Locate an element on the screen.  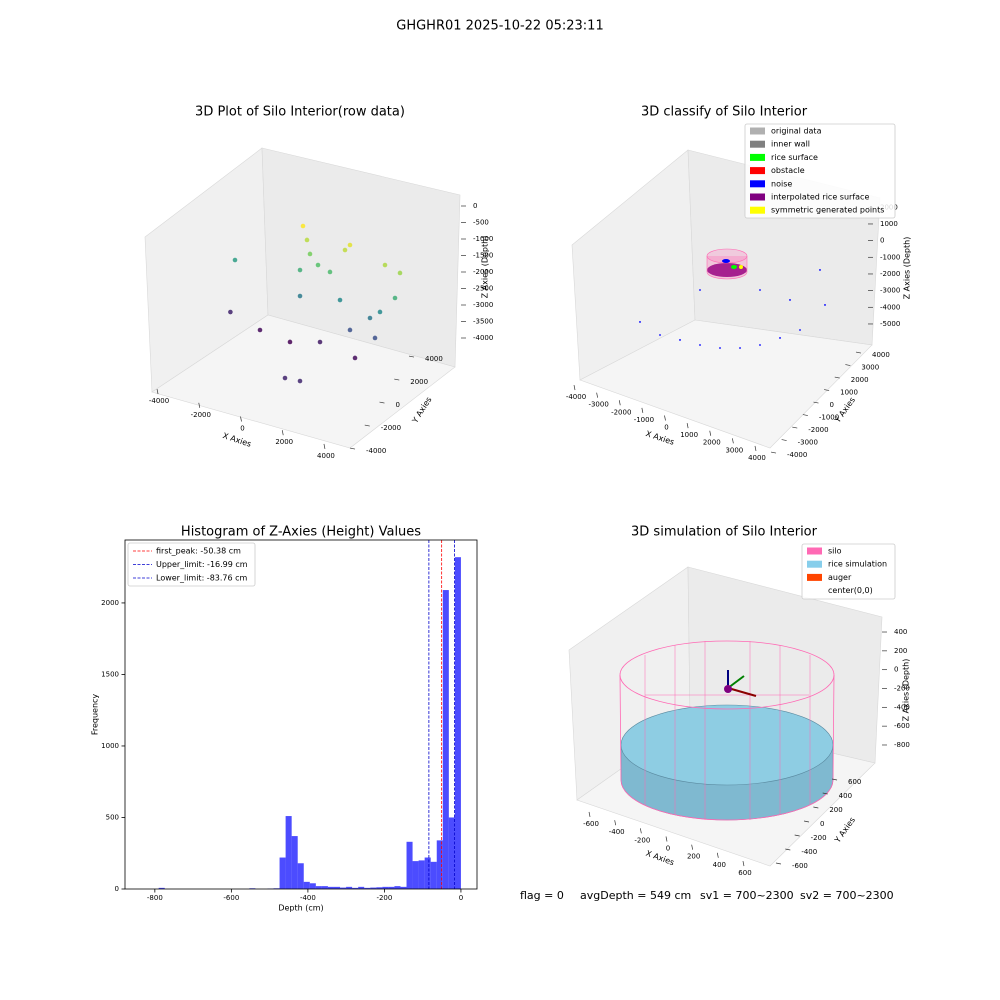
x-tick-label: 400 is located at coordinates (719, 865).